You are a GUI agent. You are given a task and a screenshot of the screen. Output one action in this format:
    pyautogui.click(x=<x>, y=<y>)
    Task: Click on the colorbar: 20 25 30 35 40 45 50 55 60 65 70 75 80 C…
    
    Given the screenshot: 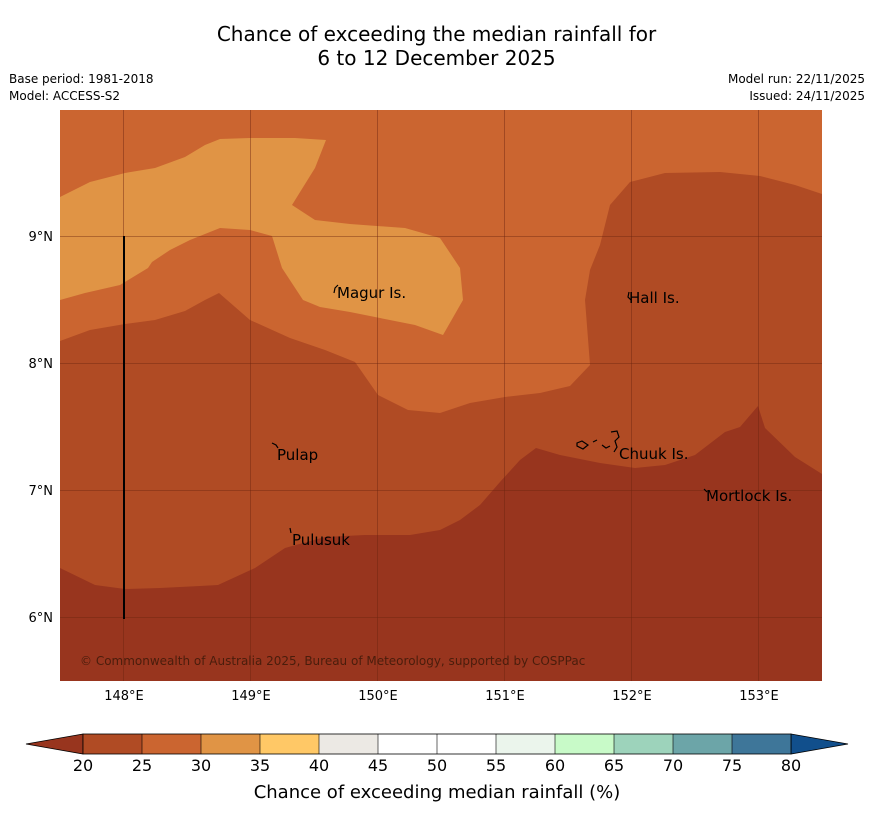 What is the action you would take?
    pyautogui.click(x=437, y=768)
    